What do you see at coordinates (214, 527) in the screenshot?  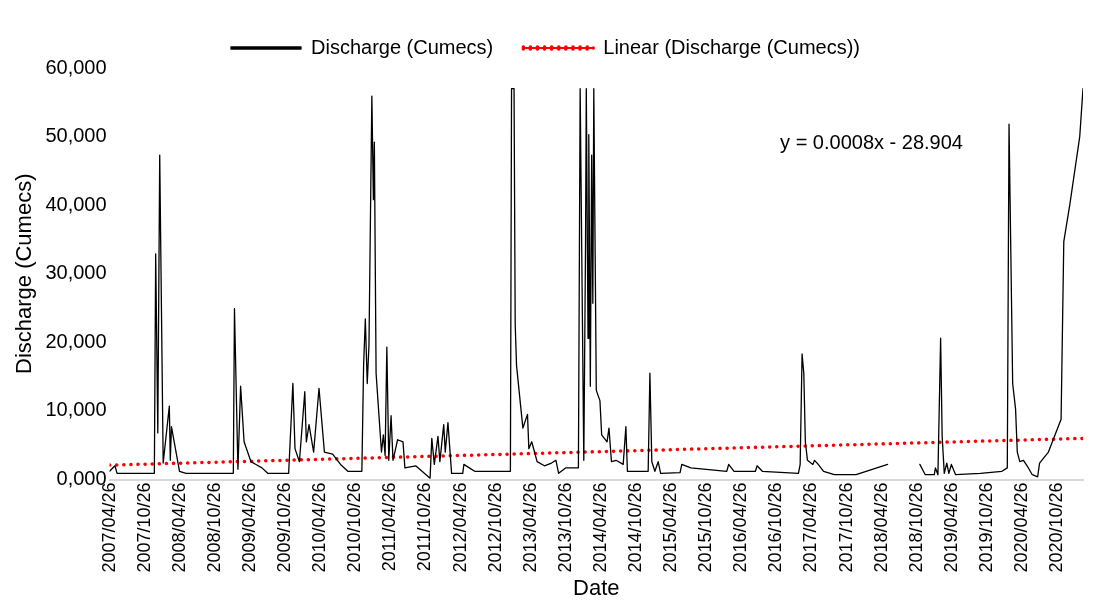 I see `x-tick-label: 2008/10/26` at bounding box center [214, 527].